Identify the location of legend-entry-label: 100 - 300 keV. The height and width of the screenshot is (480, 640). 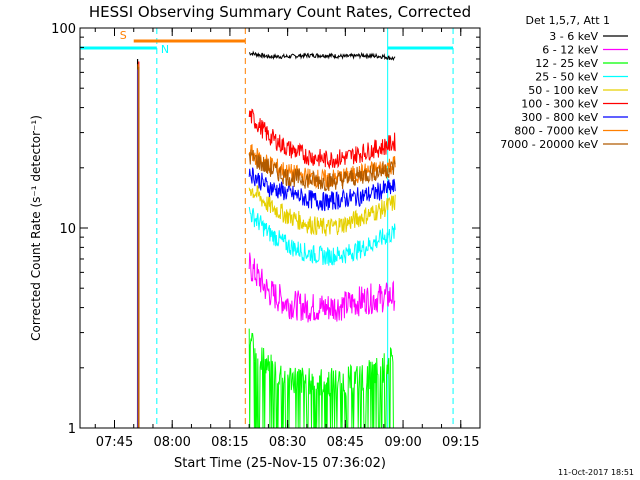
(559, 104).